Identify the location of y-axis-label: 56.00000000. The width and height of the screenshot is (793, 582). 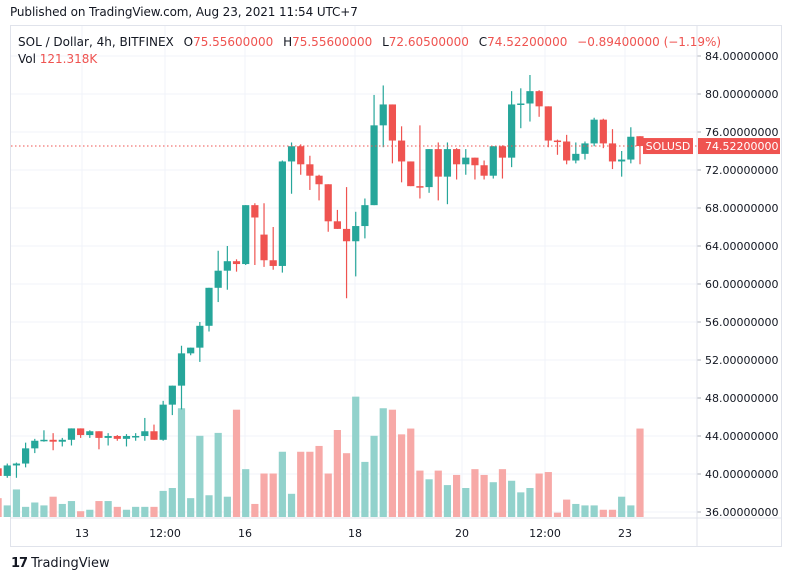
(741, 322).